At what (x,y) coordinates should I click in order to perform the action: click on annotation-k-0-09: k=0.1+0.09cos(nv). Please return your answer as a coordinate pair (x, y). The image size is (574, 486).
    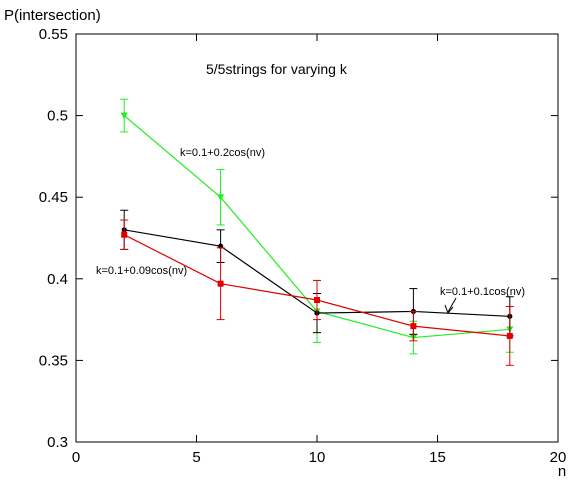
    Looking at the image, I should click on (141, 271).